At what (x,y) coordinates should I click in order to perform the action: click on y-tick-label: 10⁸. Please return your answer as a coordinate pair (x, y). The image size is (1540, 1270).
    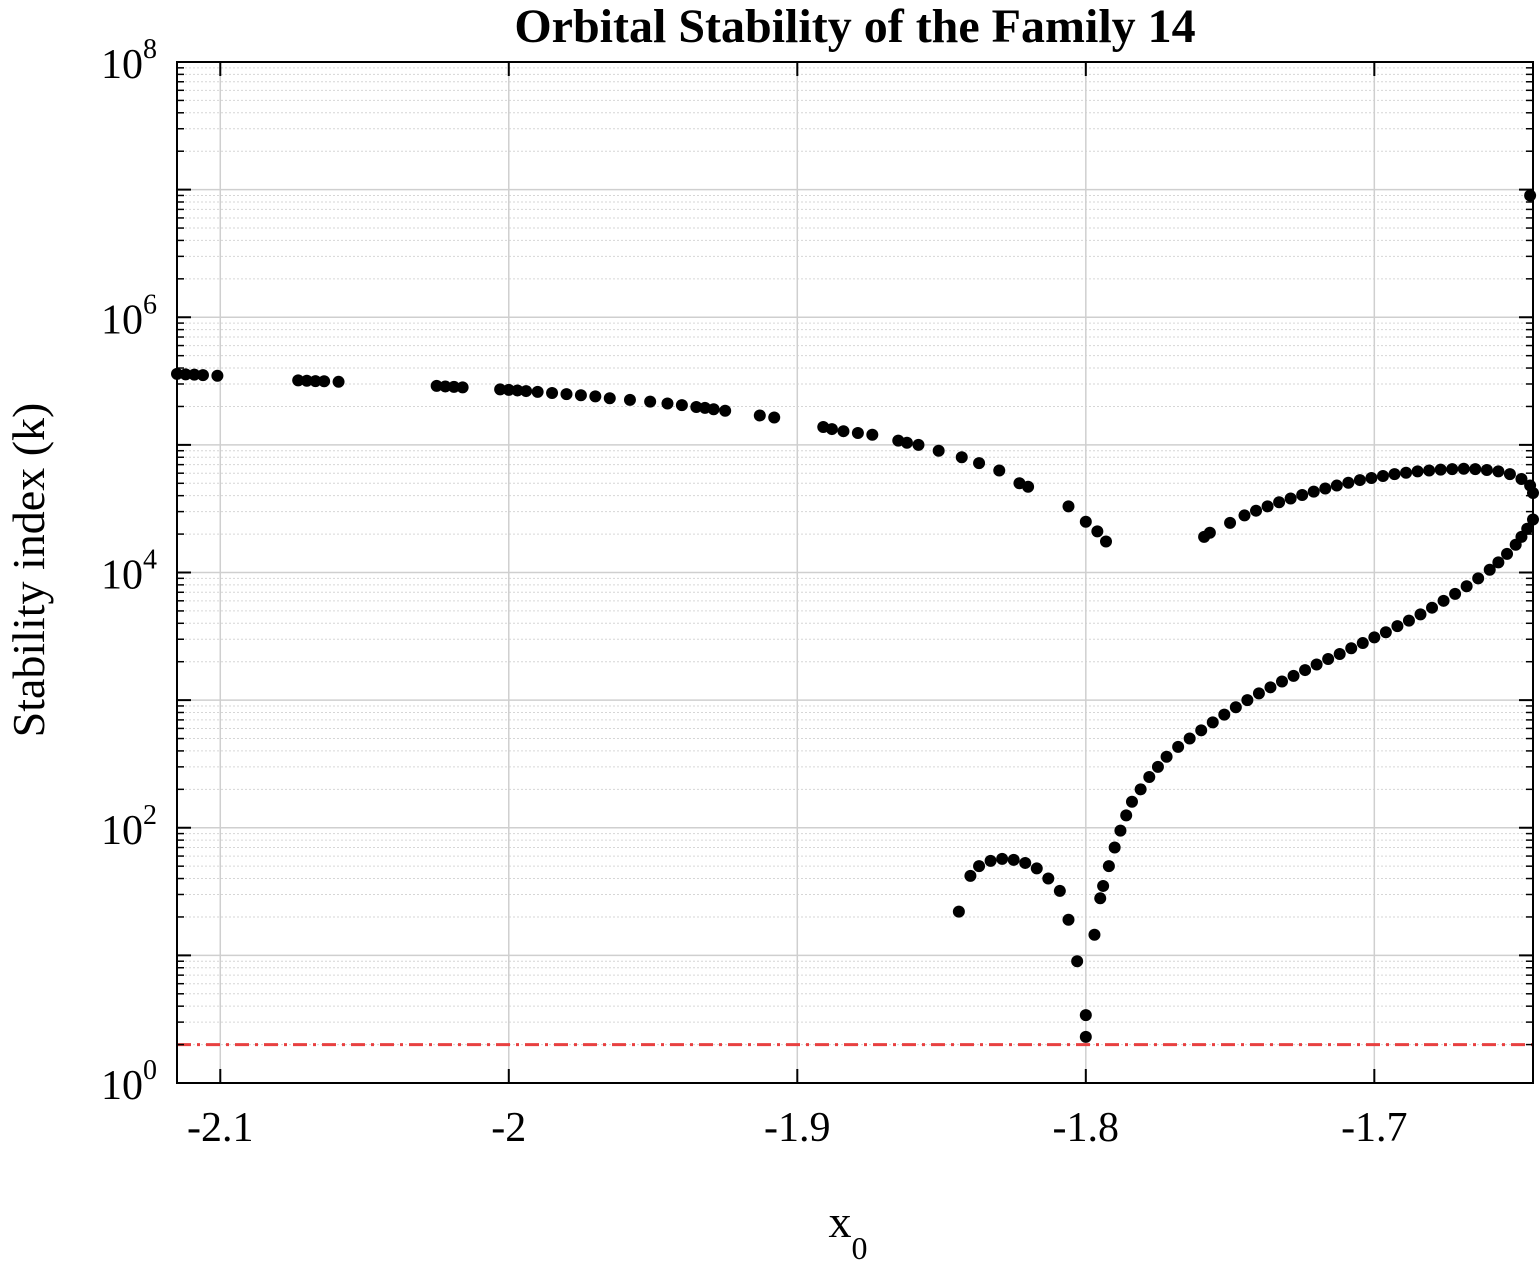
    Looking at the image, I should click on (129, 61).